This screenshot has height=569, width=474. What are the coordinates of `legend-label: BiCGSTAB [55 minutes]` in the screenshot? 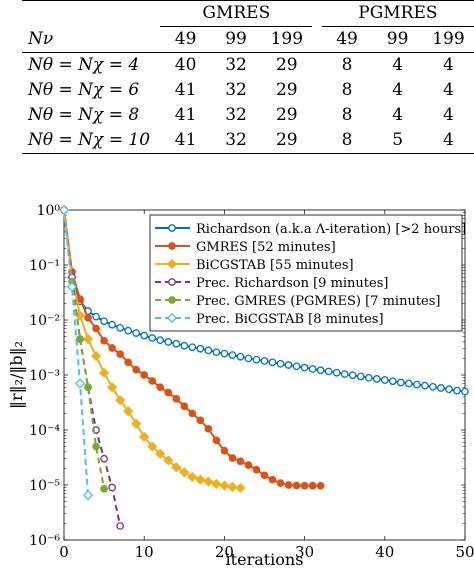 It's located at (275, 265).